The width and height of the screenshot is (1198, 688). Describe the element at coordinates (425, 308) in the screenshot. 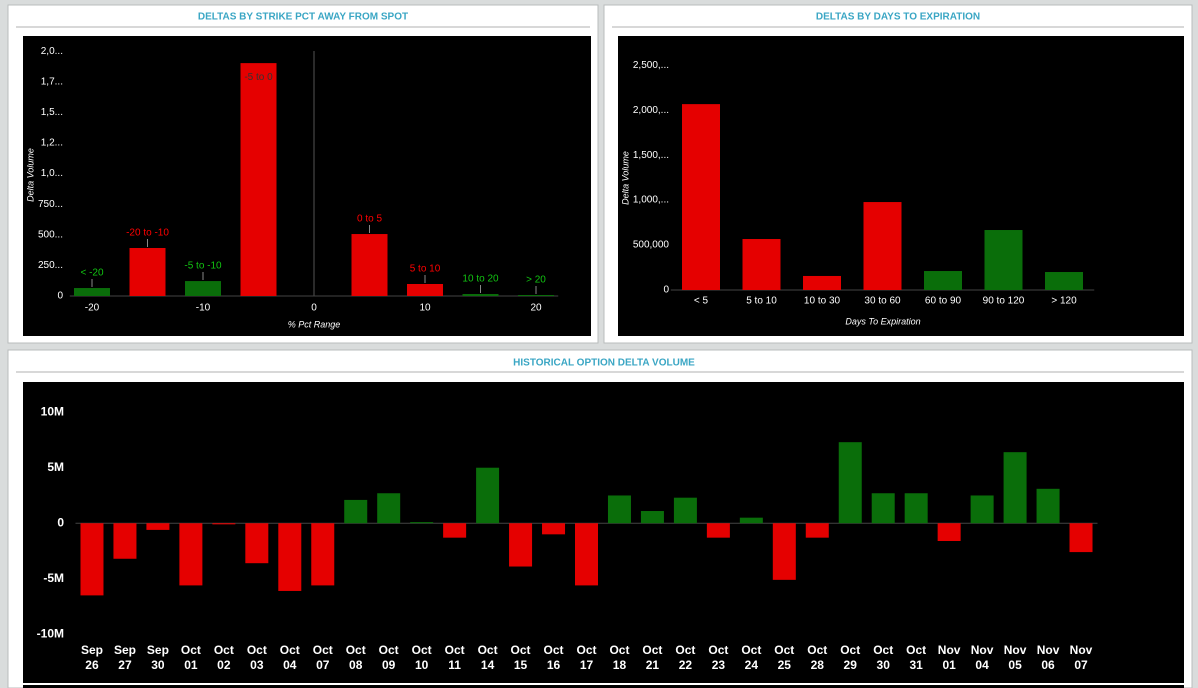

I see `x-tick-label: 10` at that location.